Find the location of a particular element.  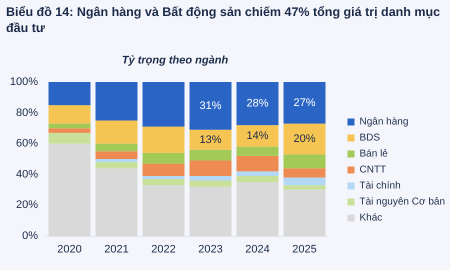

y-tick-label: 100% is located at coordinates (24, 82).